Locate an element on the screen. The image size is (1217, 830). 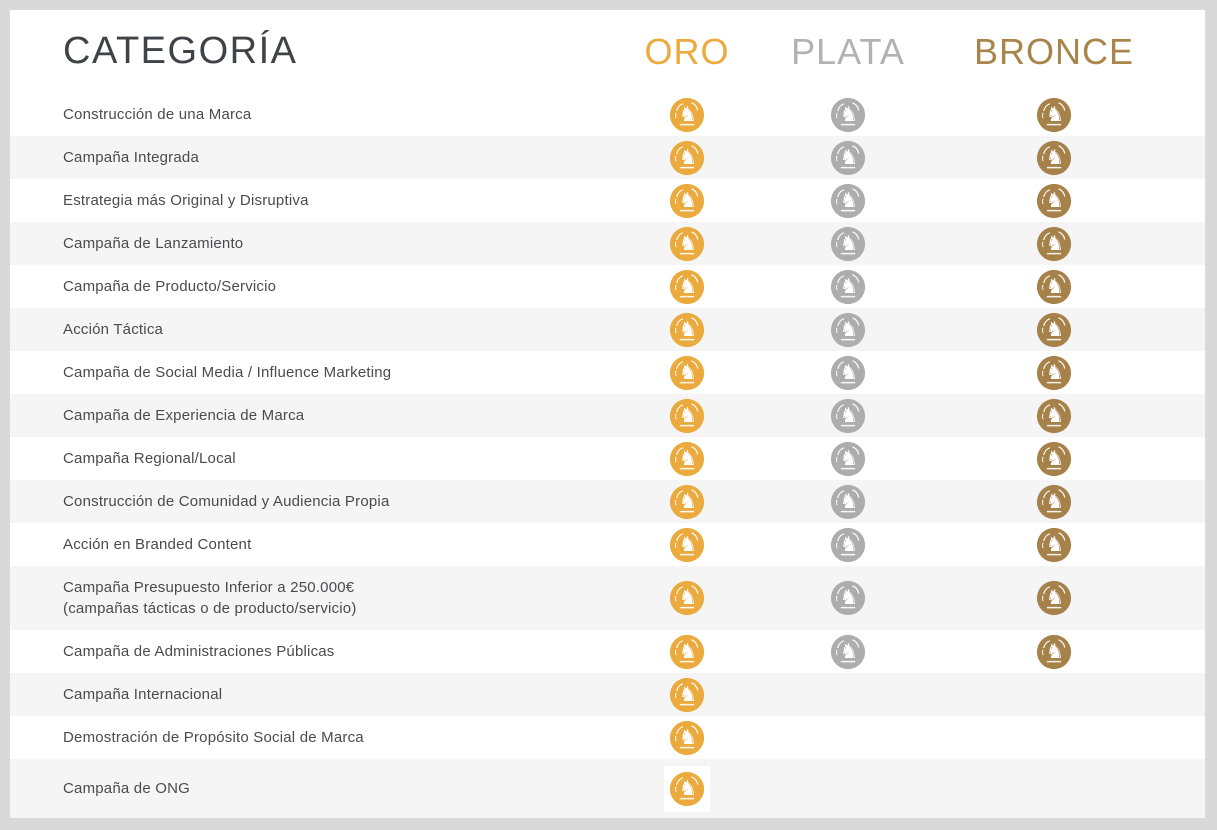
category-cell: Campaña de ONG is located at coordinates (308, 788).